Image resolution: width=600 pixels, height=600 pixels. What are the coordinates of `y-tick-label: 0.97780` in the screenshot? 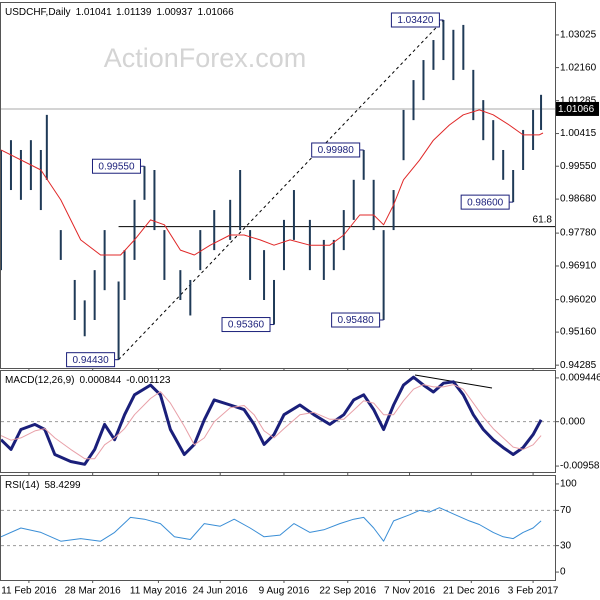 It's located at (578, 233).